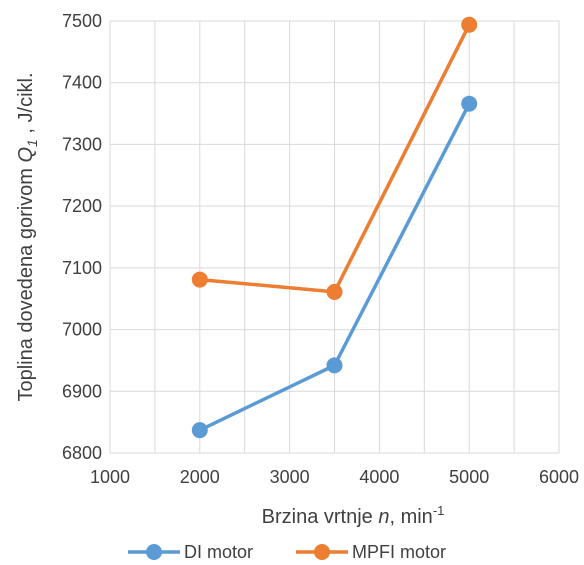  What do you see at coordinates (82, 21) in the screenshot?
I see `y-tick-label: 7500` at bounding box center [82, 21].